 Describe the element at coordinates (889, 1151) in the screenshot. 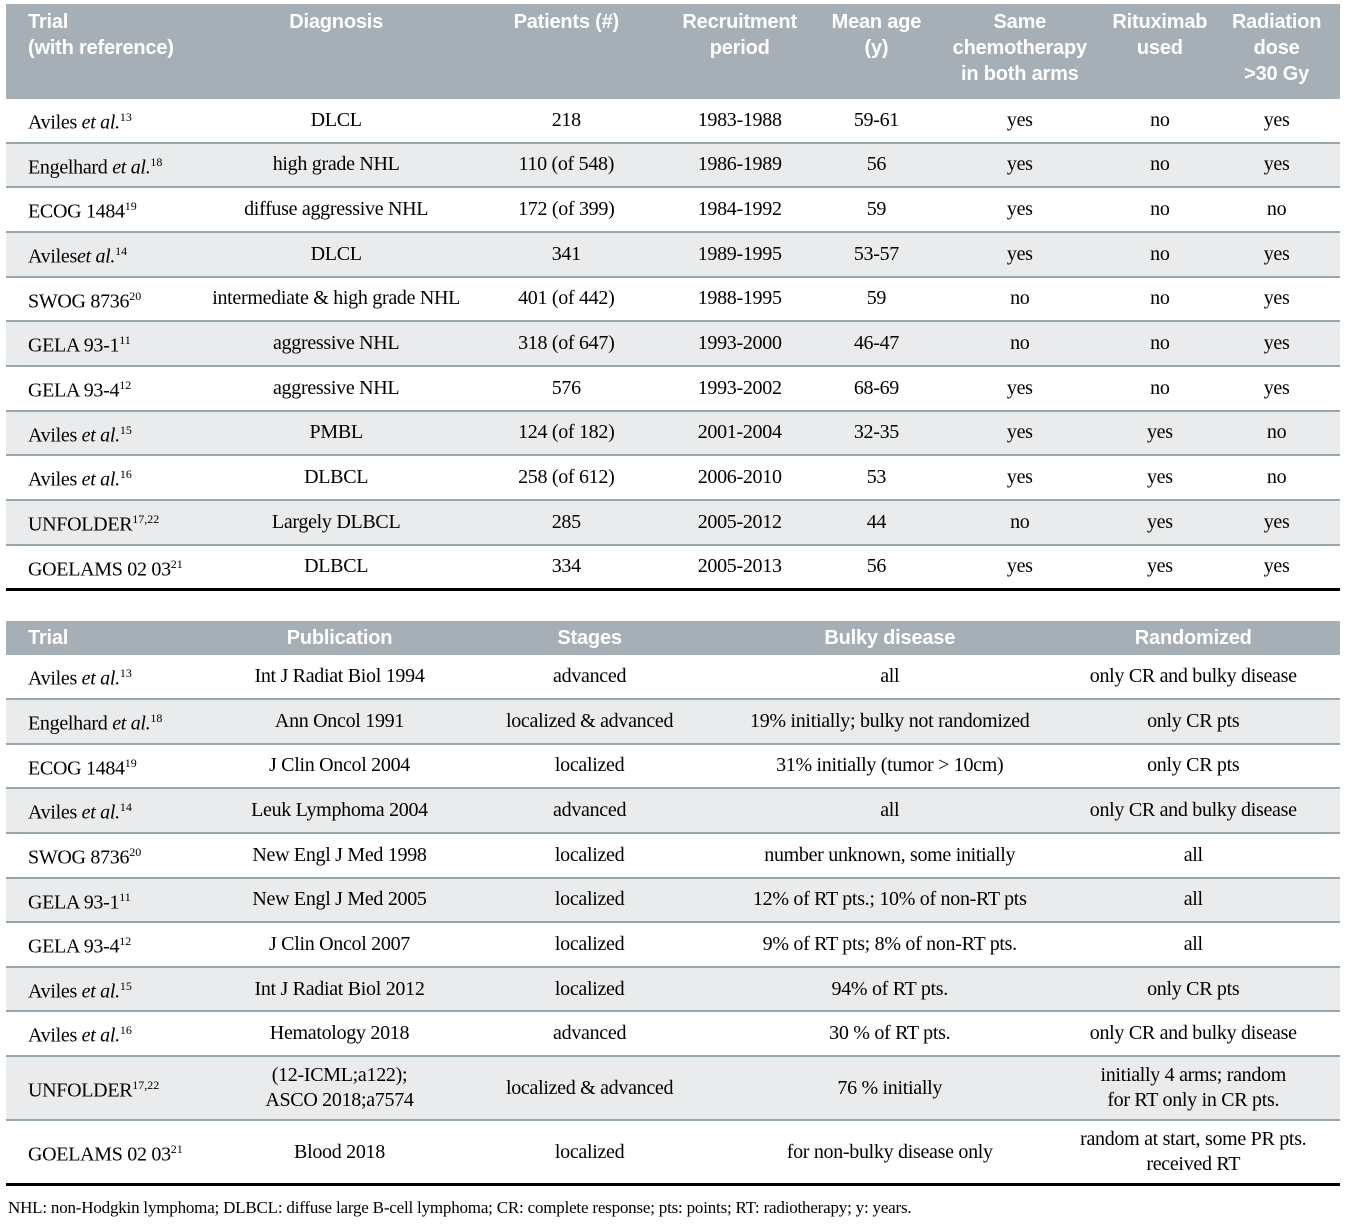

I see `cell-bulky-disease: for non-bulky disease only` at that location.